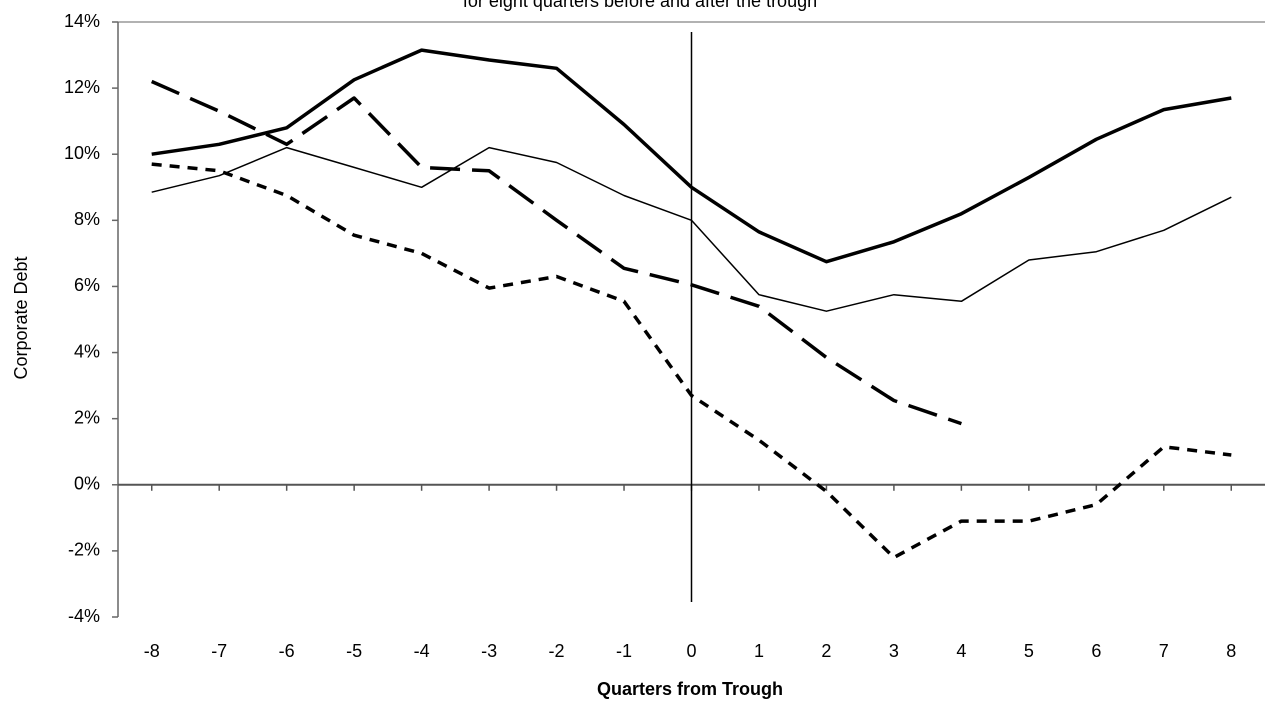  I want to click on x-tick-label: 7, so click(1164, 651).